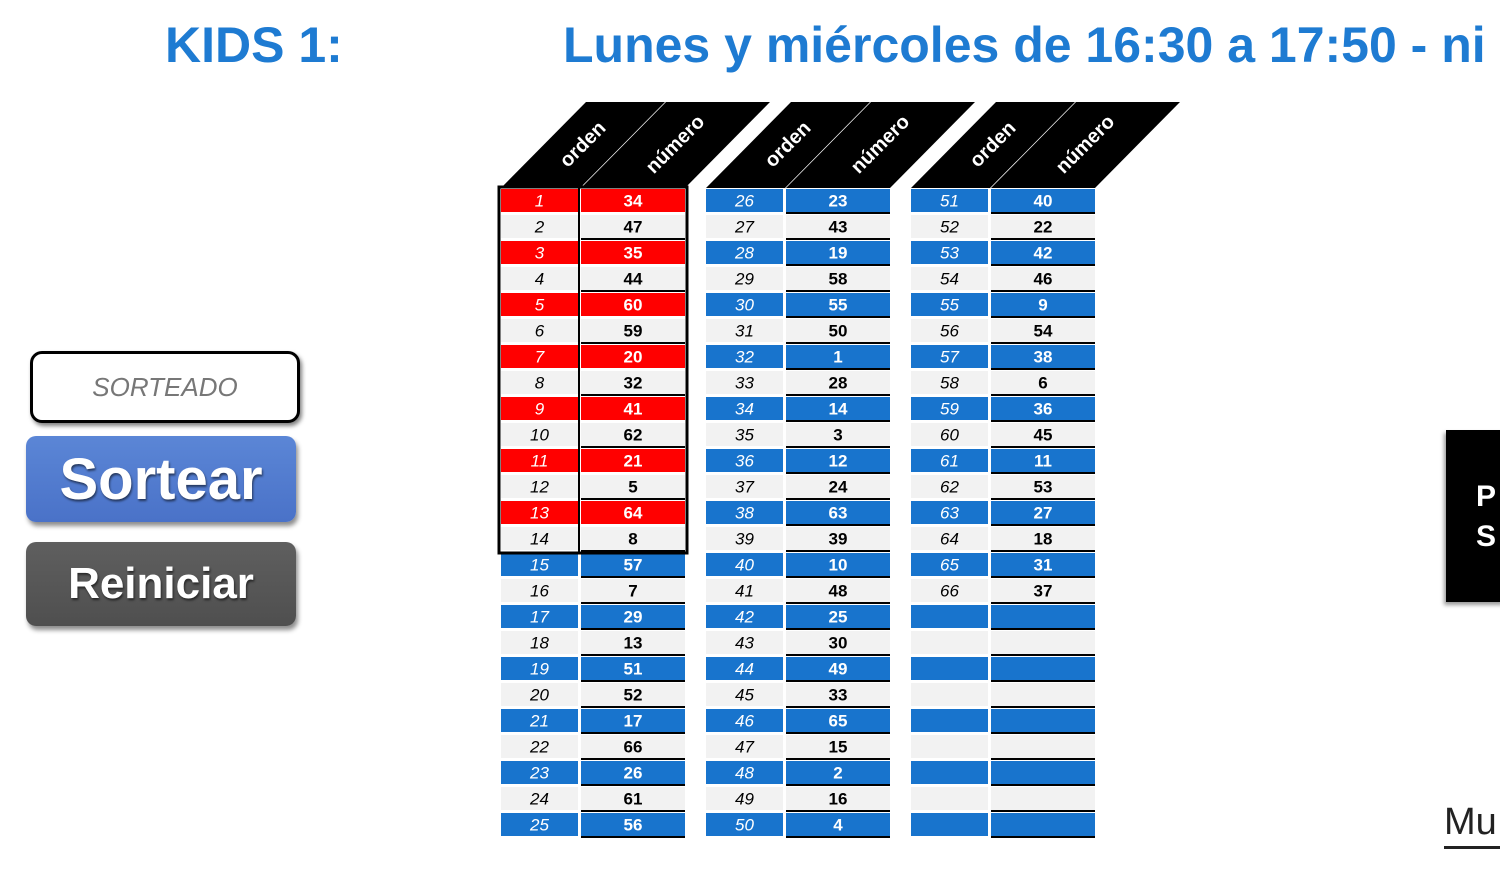 Image resolution: width=1500 pixels, height=870 pixels. I want to click on table-row: 62 53, so click(1003, 487).